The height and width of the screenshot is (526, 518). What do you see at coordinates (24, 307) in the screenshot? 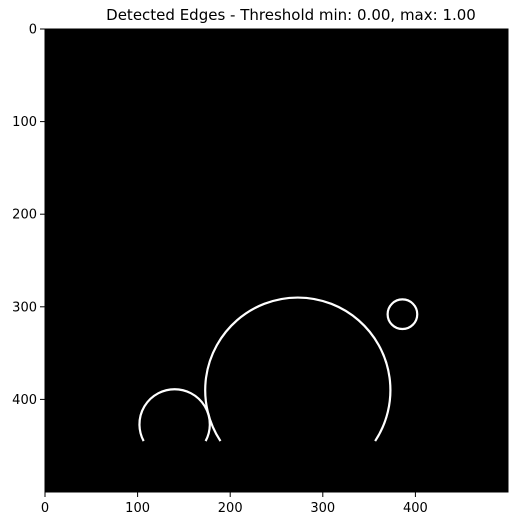
I see `y-tick-label: 300` at bounding box center [24, 307].